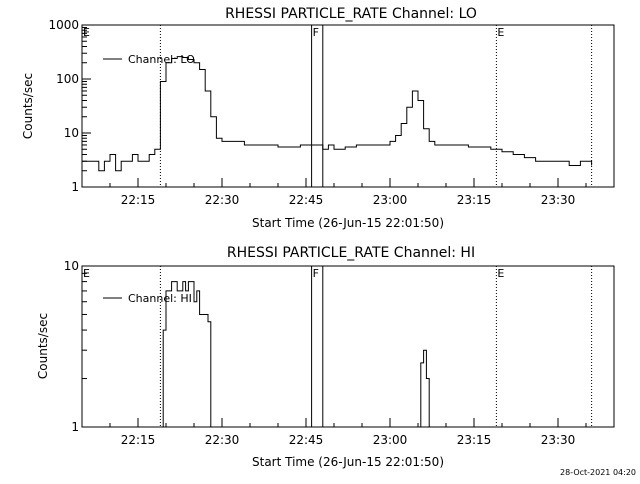 This screenshot has height=484, width=640. I want to click on xtick-label-hi-4: 23:15, so click(474, 440).